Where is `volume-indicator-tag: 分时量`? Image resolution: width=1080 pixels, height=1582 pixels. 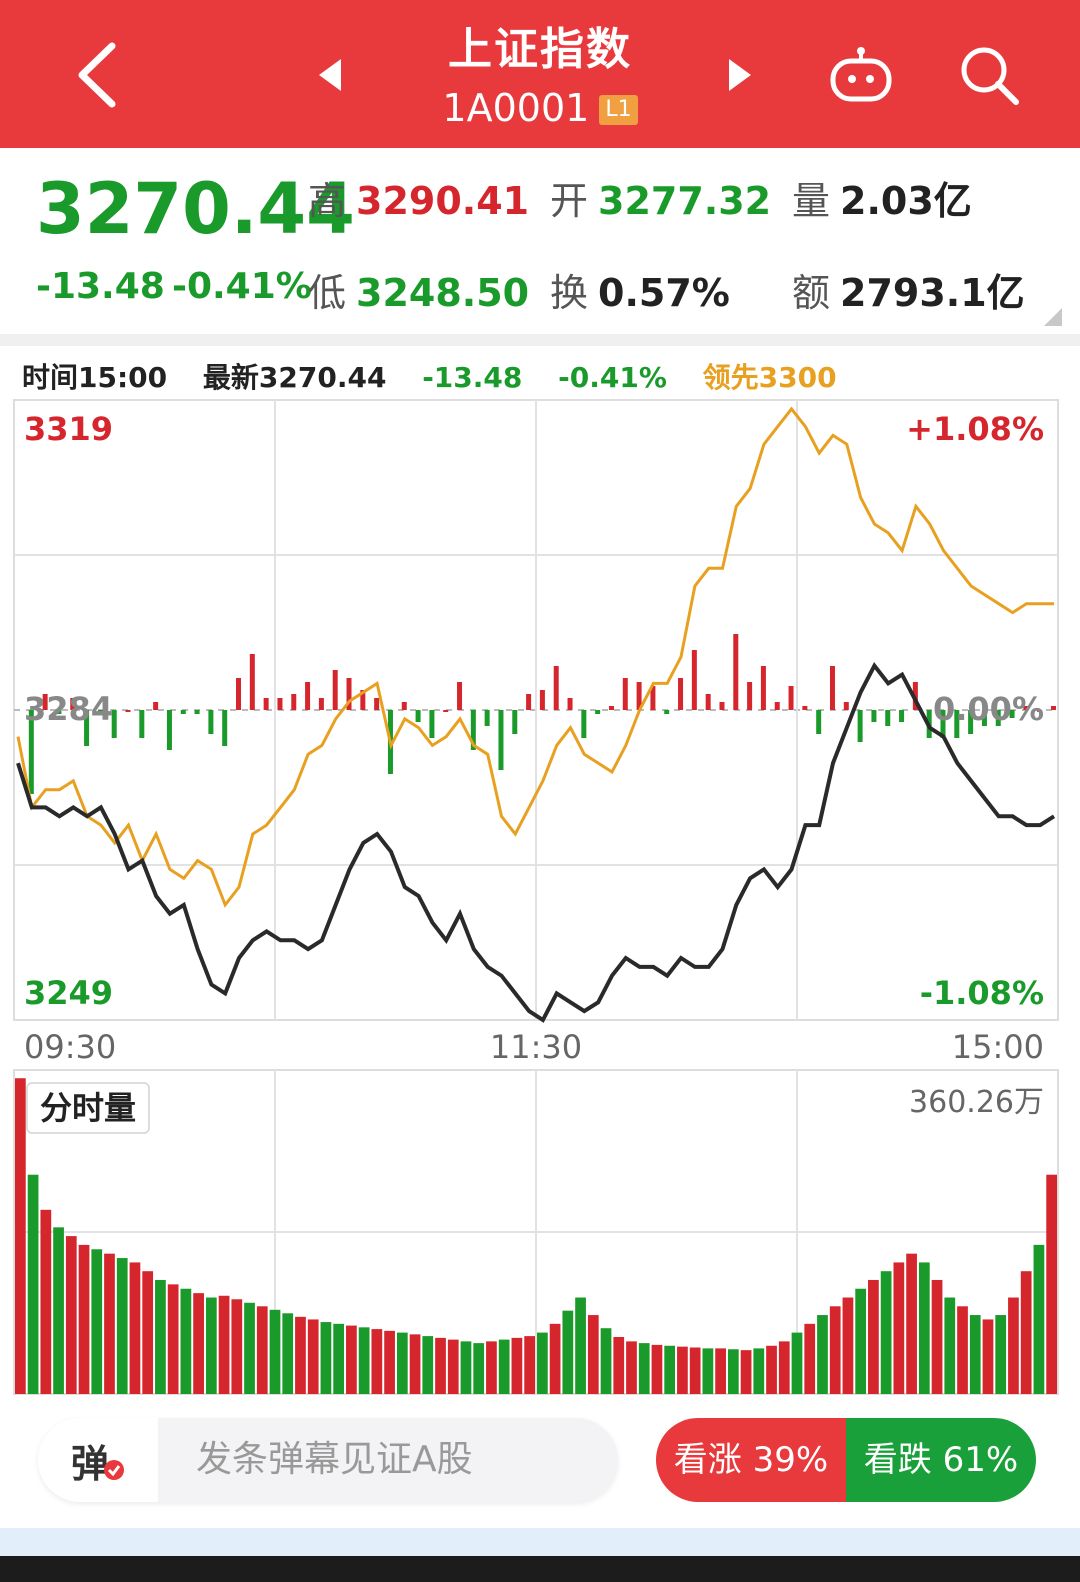 volume-indicator-tag: 分时量 is located at coordinates (88, 1108).